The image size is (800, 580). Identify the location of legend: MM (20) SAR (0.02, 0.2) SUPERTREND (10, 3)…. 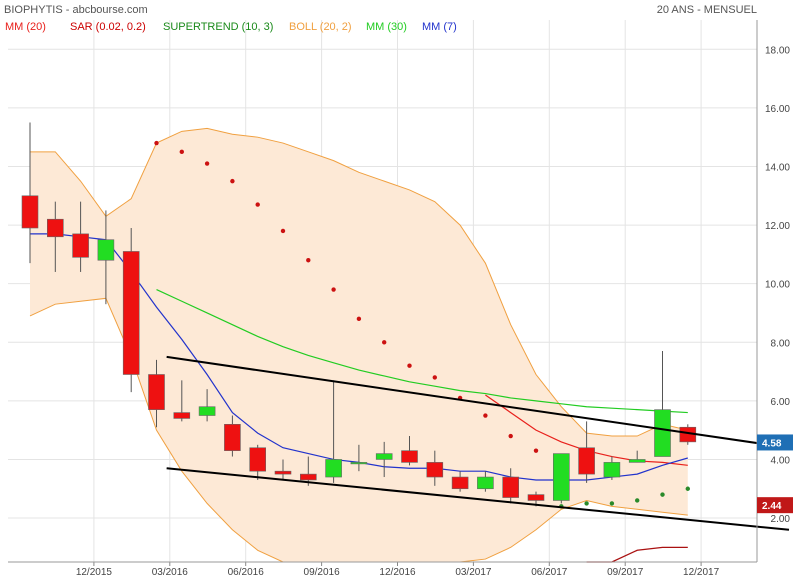
(231, 27).